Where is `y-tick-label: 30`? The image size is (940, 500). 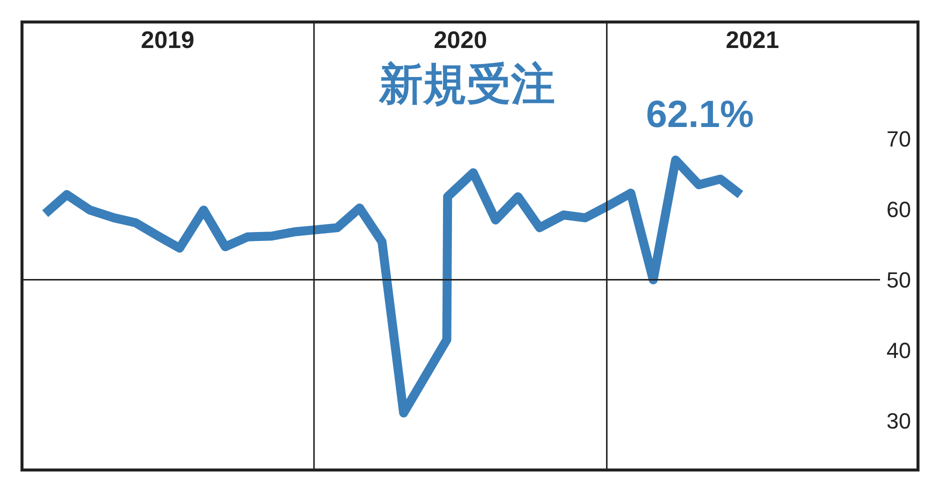 y-tick-label: 30 is located at coordinates (898, 421).